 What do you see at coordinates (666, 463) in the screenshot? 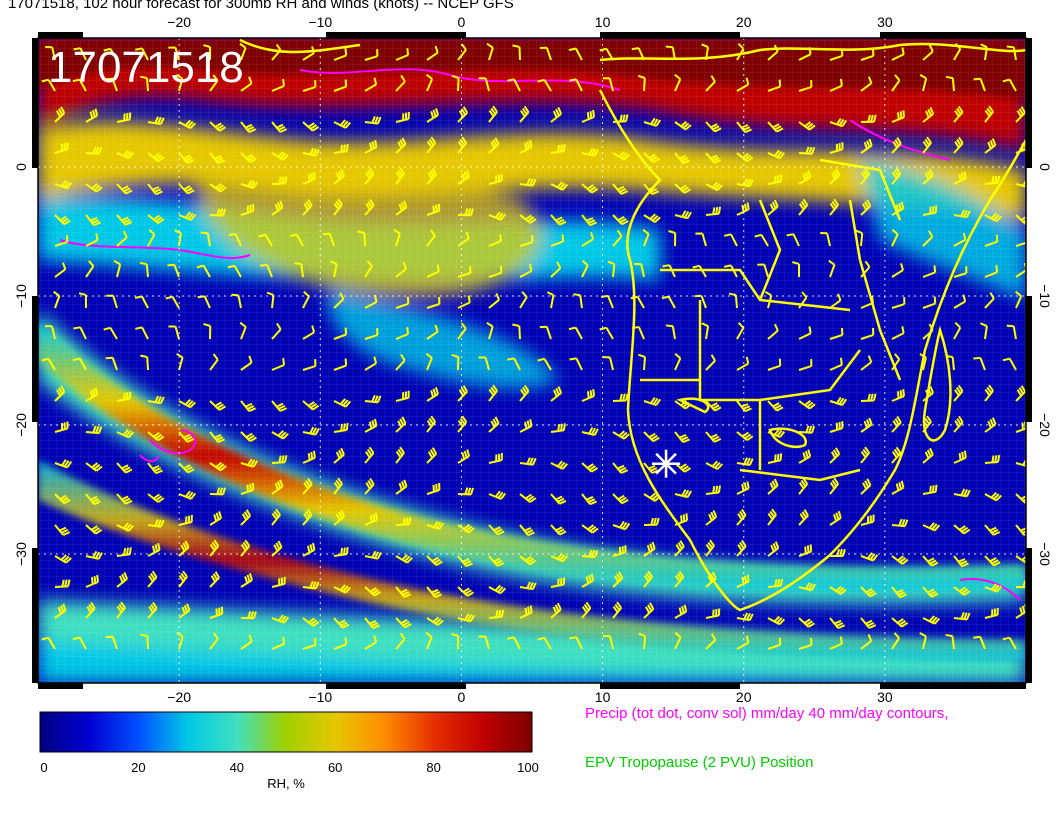
I see `position-marker` at bounding box center [666, 463].